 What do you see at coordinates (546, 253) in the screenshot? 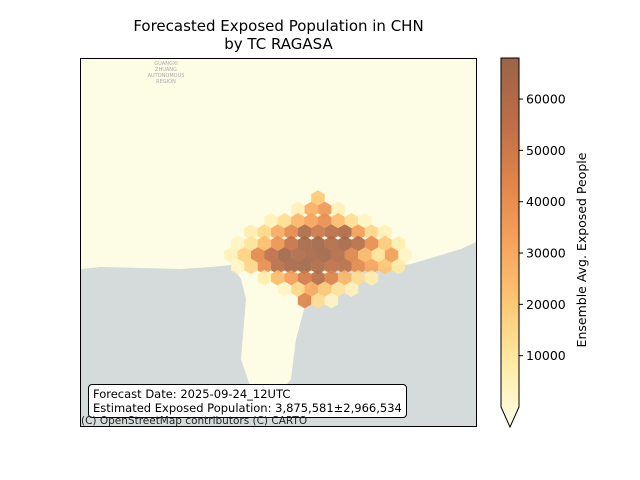
I see `colorbar-tick-label: 30000` at bounding box center [546, 253].